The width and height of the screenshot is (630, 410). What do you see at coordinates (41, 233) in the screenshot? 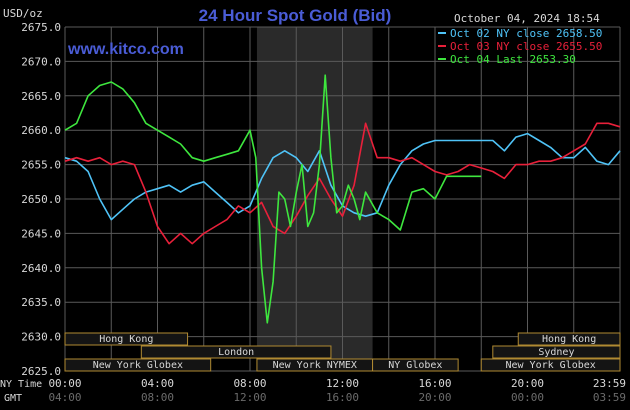
I see `y-tick-label: 2645.0` at bounding box center [41, 233].